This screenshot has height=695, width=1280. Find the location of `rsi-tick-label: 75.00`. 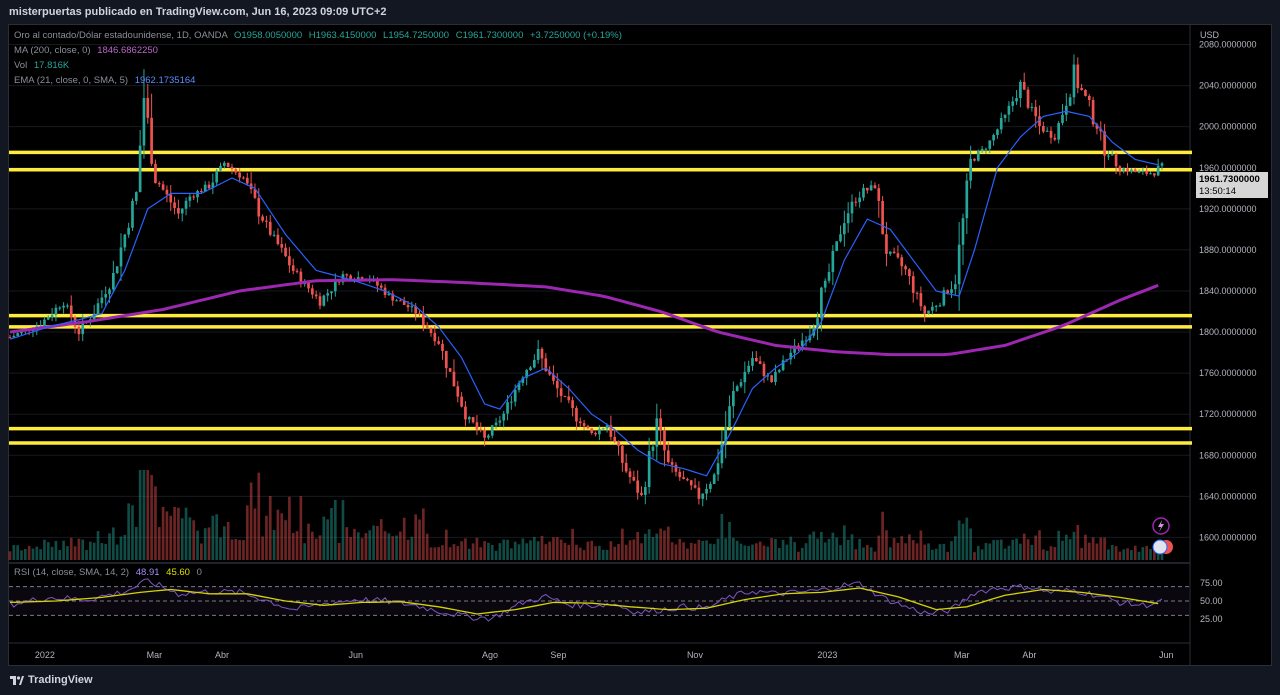

rsi-tick-label: 75.00 is located at coordinates (1211, 583).